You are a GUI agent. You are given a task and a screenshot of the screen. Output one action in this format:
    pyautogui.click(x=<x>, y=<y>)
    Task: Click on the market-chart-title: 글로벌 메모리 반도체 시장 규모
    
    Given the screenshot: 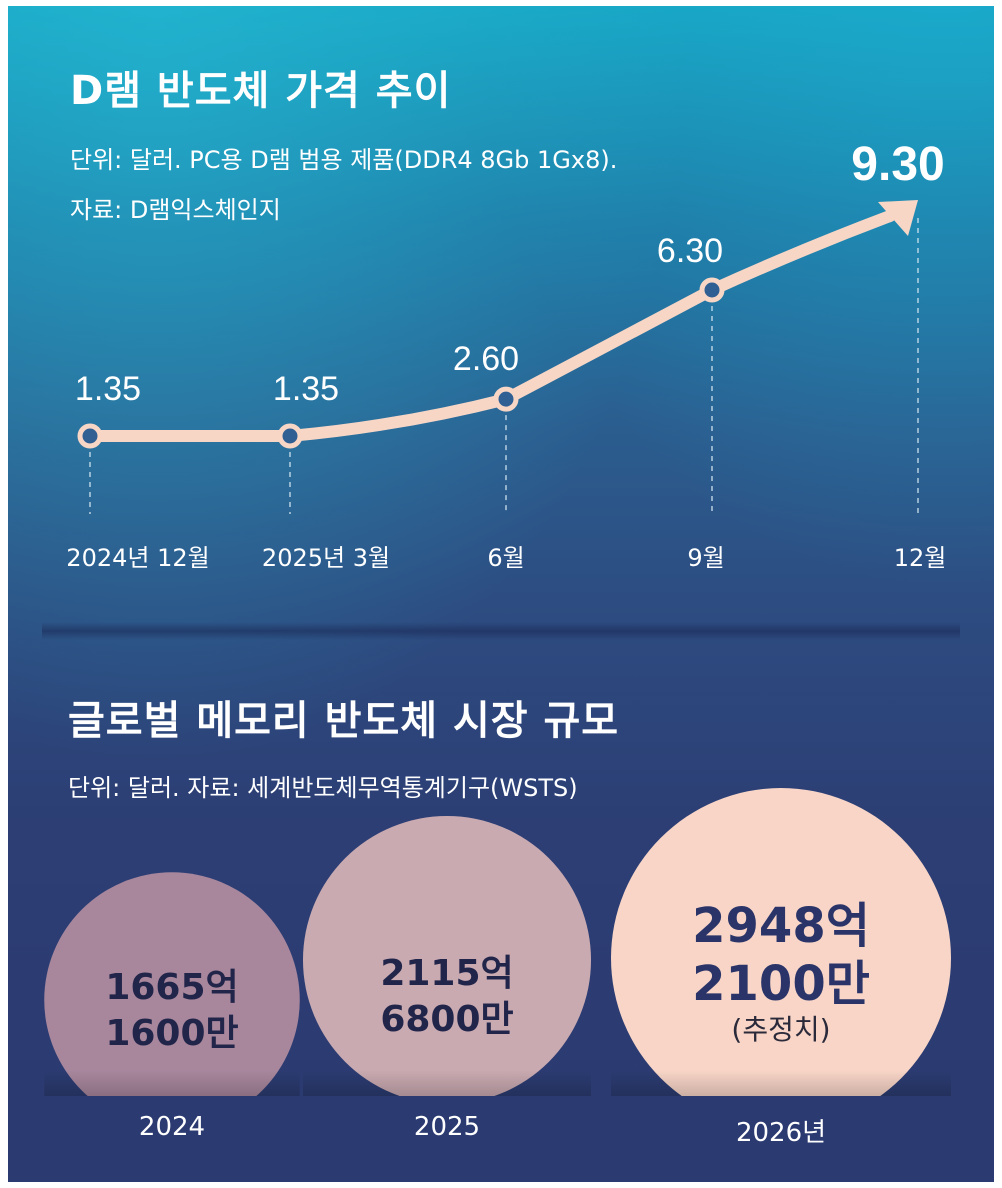 What is the action you would take?
    pyautogui.click(x=344, y=721)
    